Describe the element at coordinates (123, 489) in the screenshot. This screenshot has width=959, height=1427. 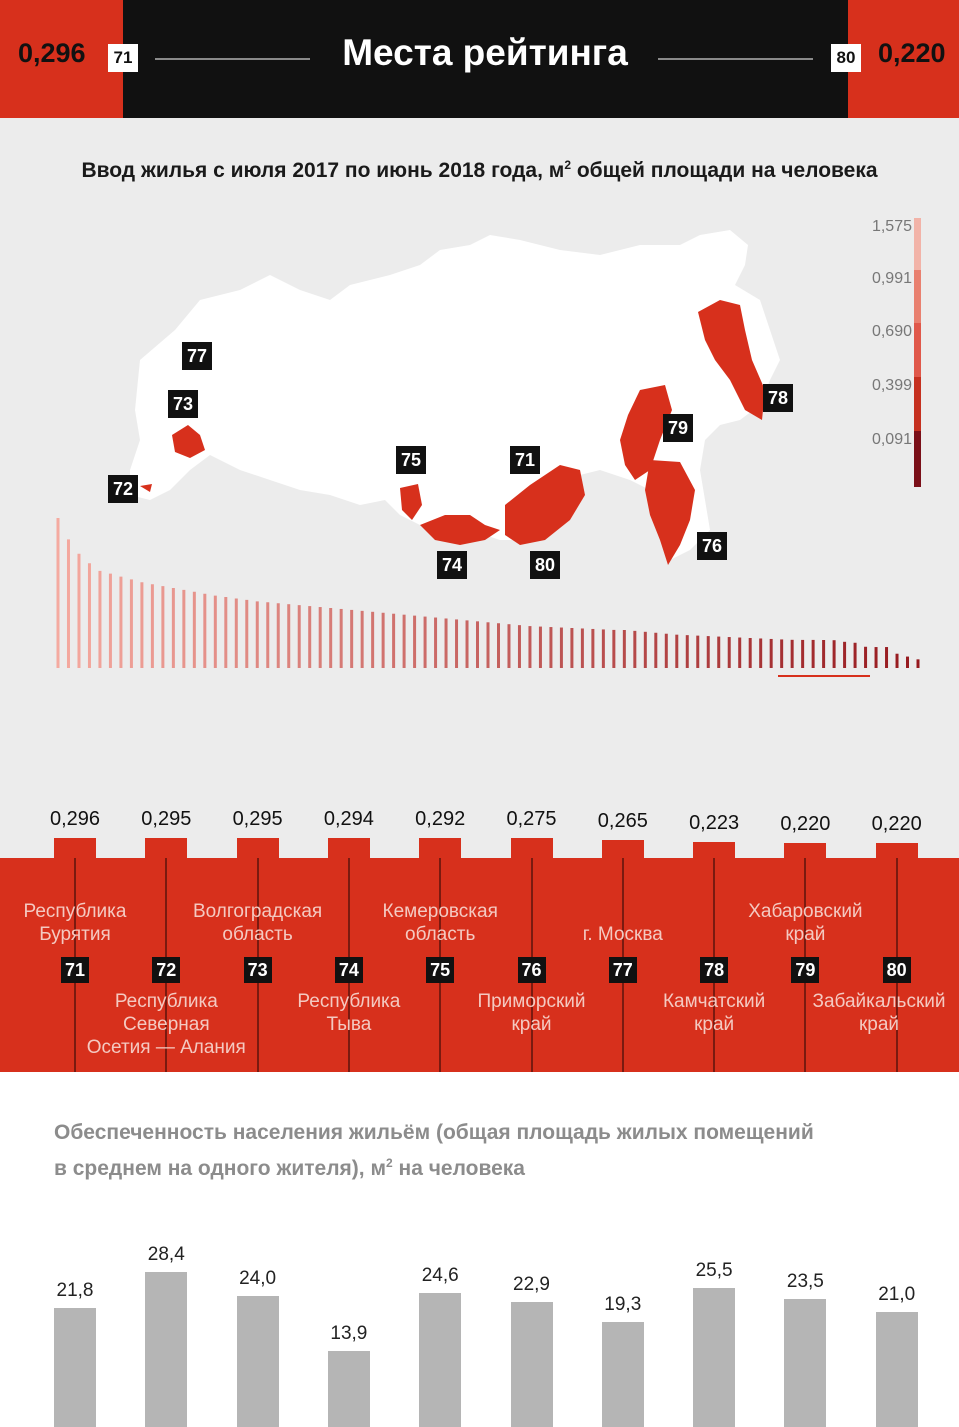
I see `map-badge-72: 72` at that location.